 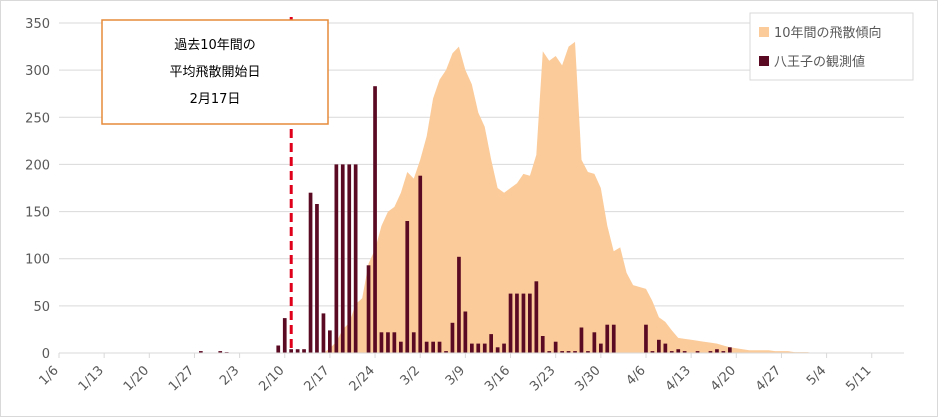 I want to click on annotation-line: 2月17日, so click(x=215, y=99).